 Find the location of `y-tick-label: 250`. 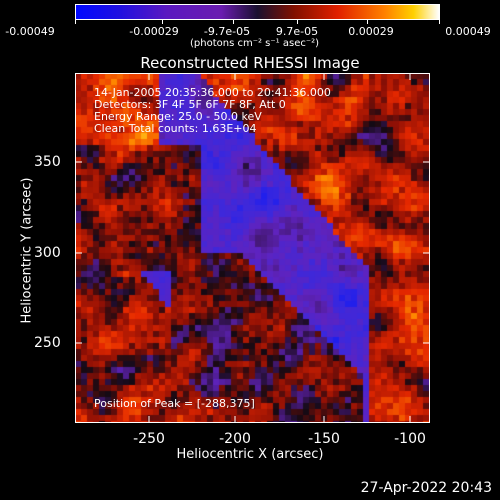

y-tick-label: 250 is located at coordinates (47, 343).